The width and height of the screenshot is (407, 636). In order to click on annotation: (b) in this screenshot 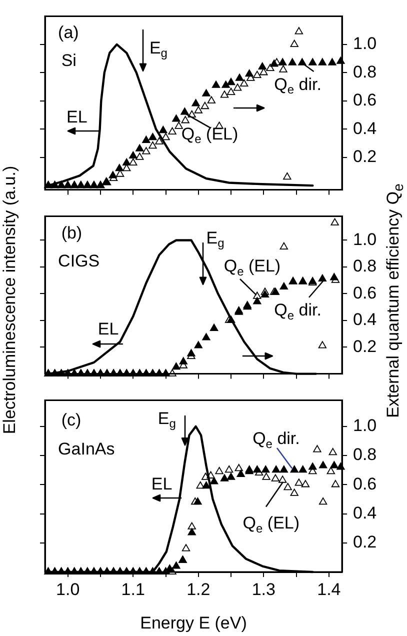, I will do `click(71, 232)`.